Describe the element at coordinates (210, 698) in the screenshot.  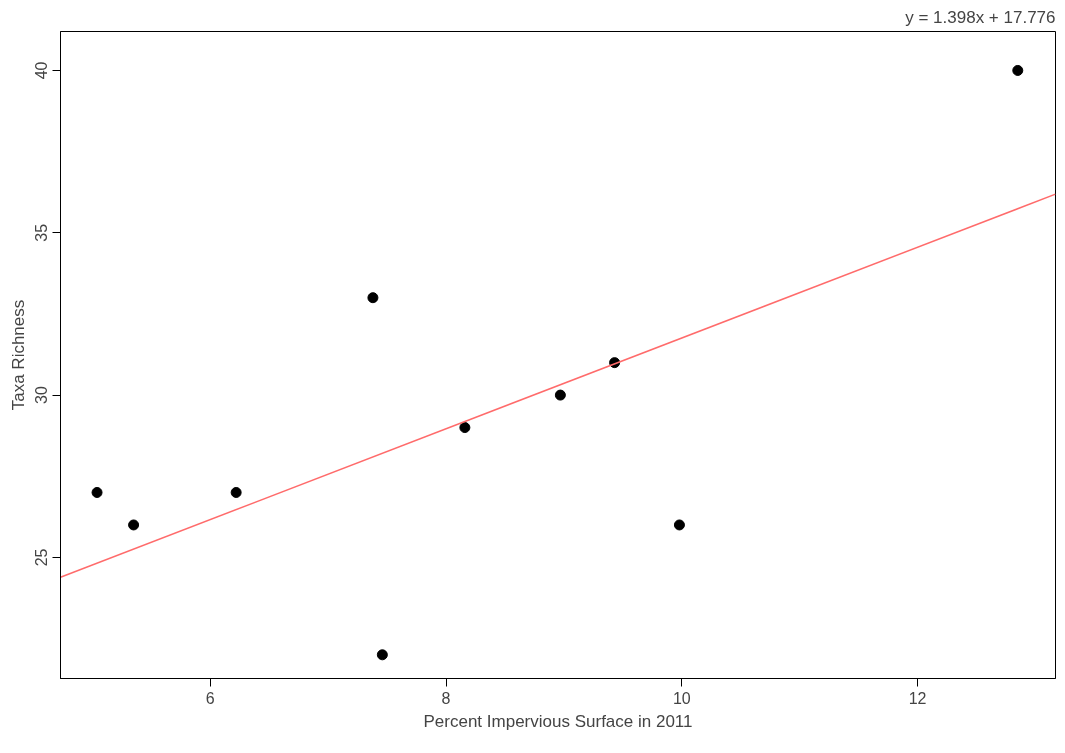
I see `x-tick-label: 6` at that location.